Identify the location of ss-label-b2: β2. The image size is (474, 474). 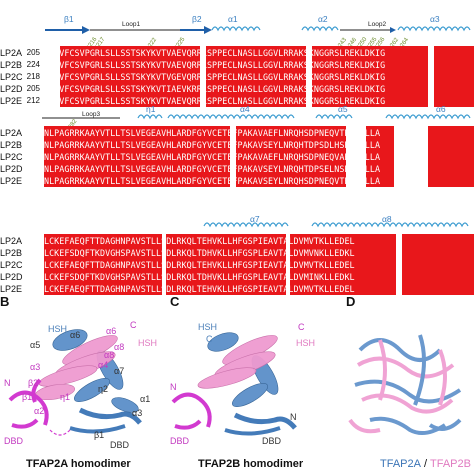
(197, 19).